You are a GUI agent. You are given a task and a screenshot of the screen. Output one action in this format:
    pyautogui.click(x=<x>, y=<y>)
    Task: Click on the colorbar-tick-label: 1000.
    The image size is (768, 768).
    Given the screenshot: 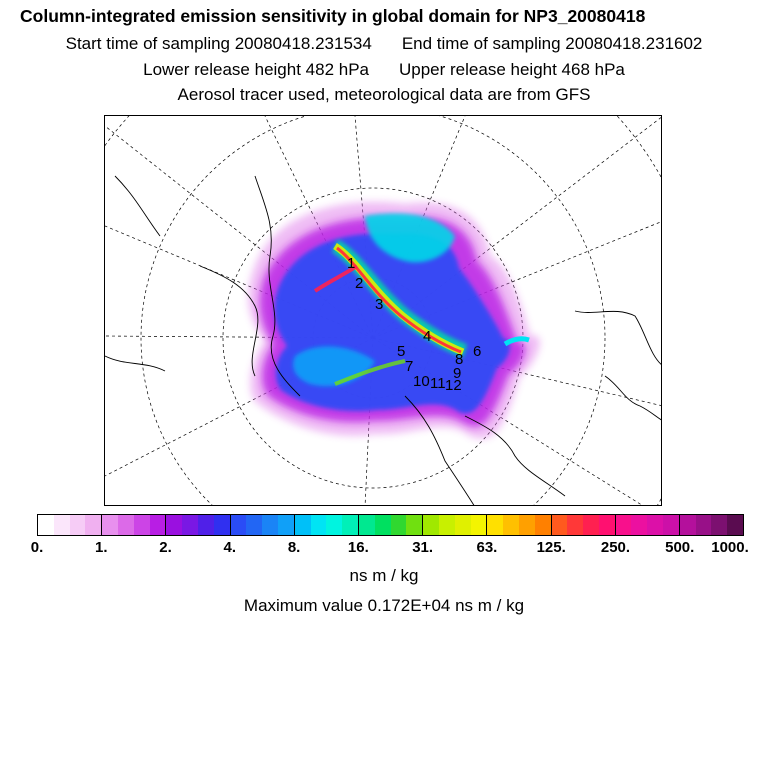 What is the action you would take?
    pyautogui.click(x=730, y=547)
    